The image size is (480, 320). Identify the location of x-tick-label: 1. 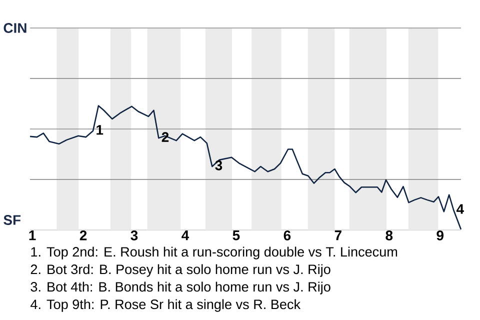
(32, 235).